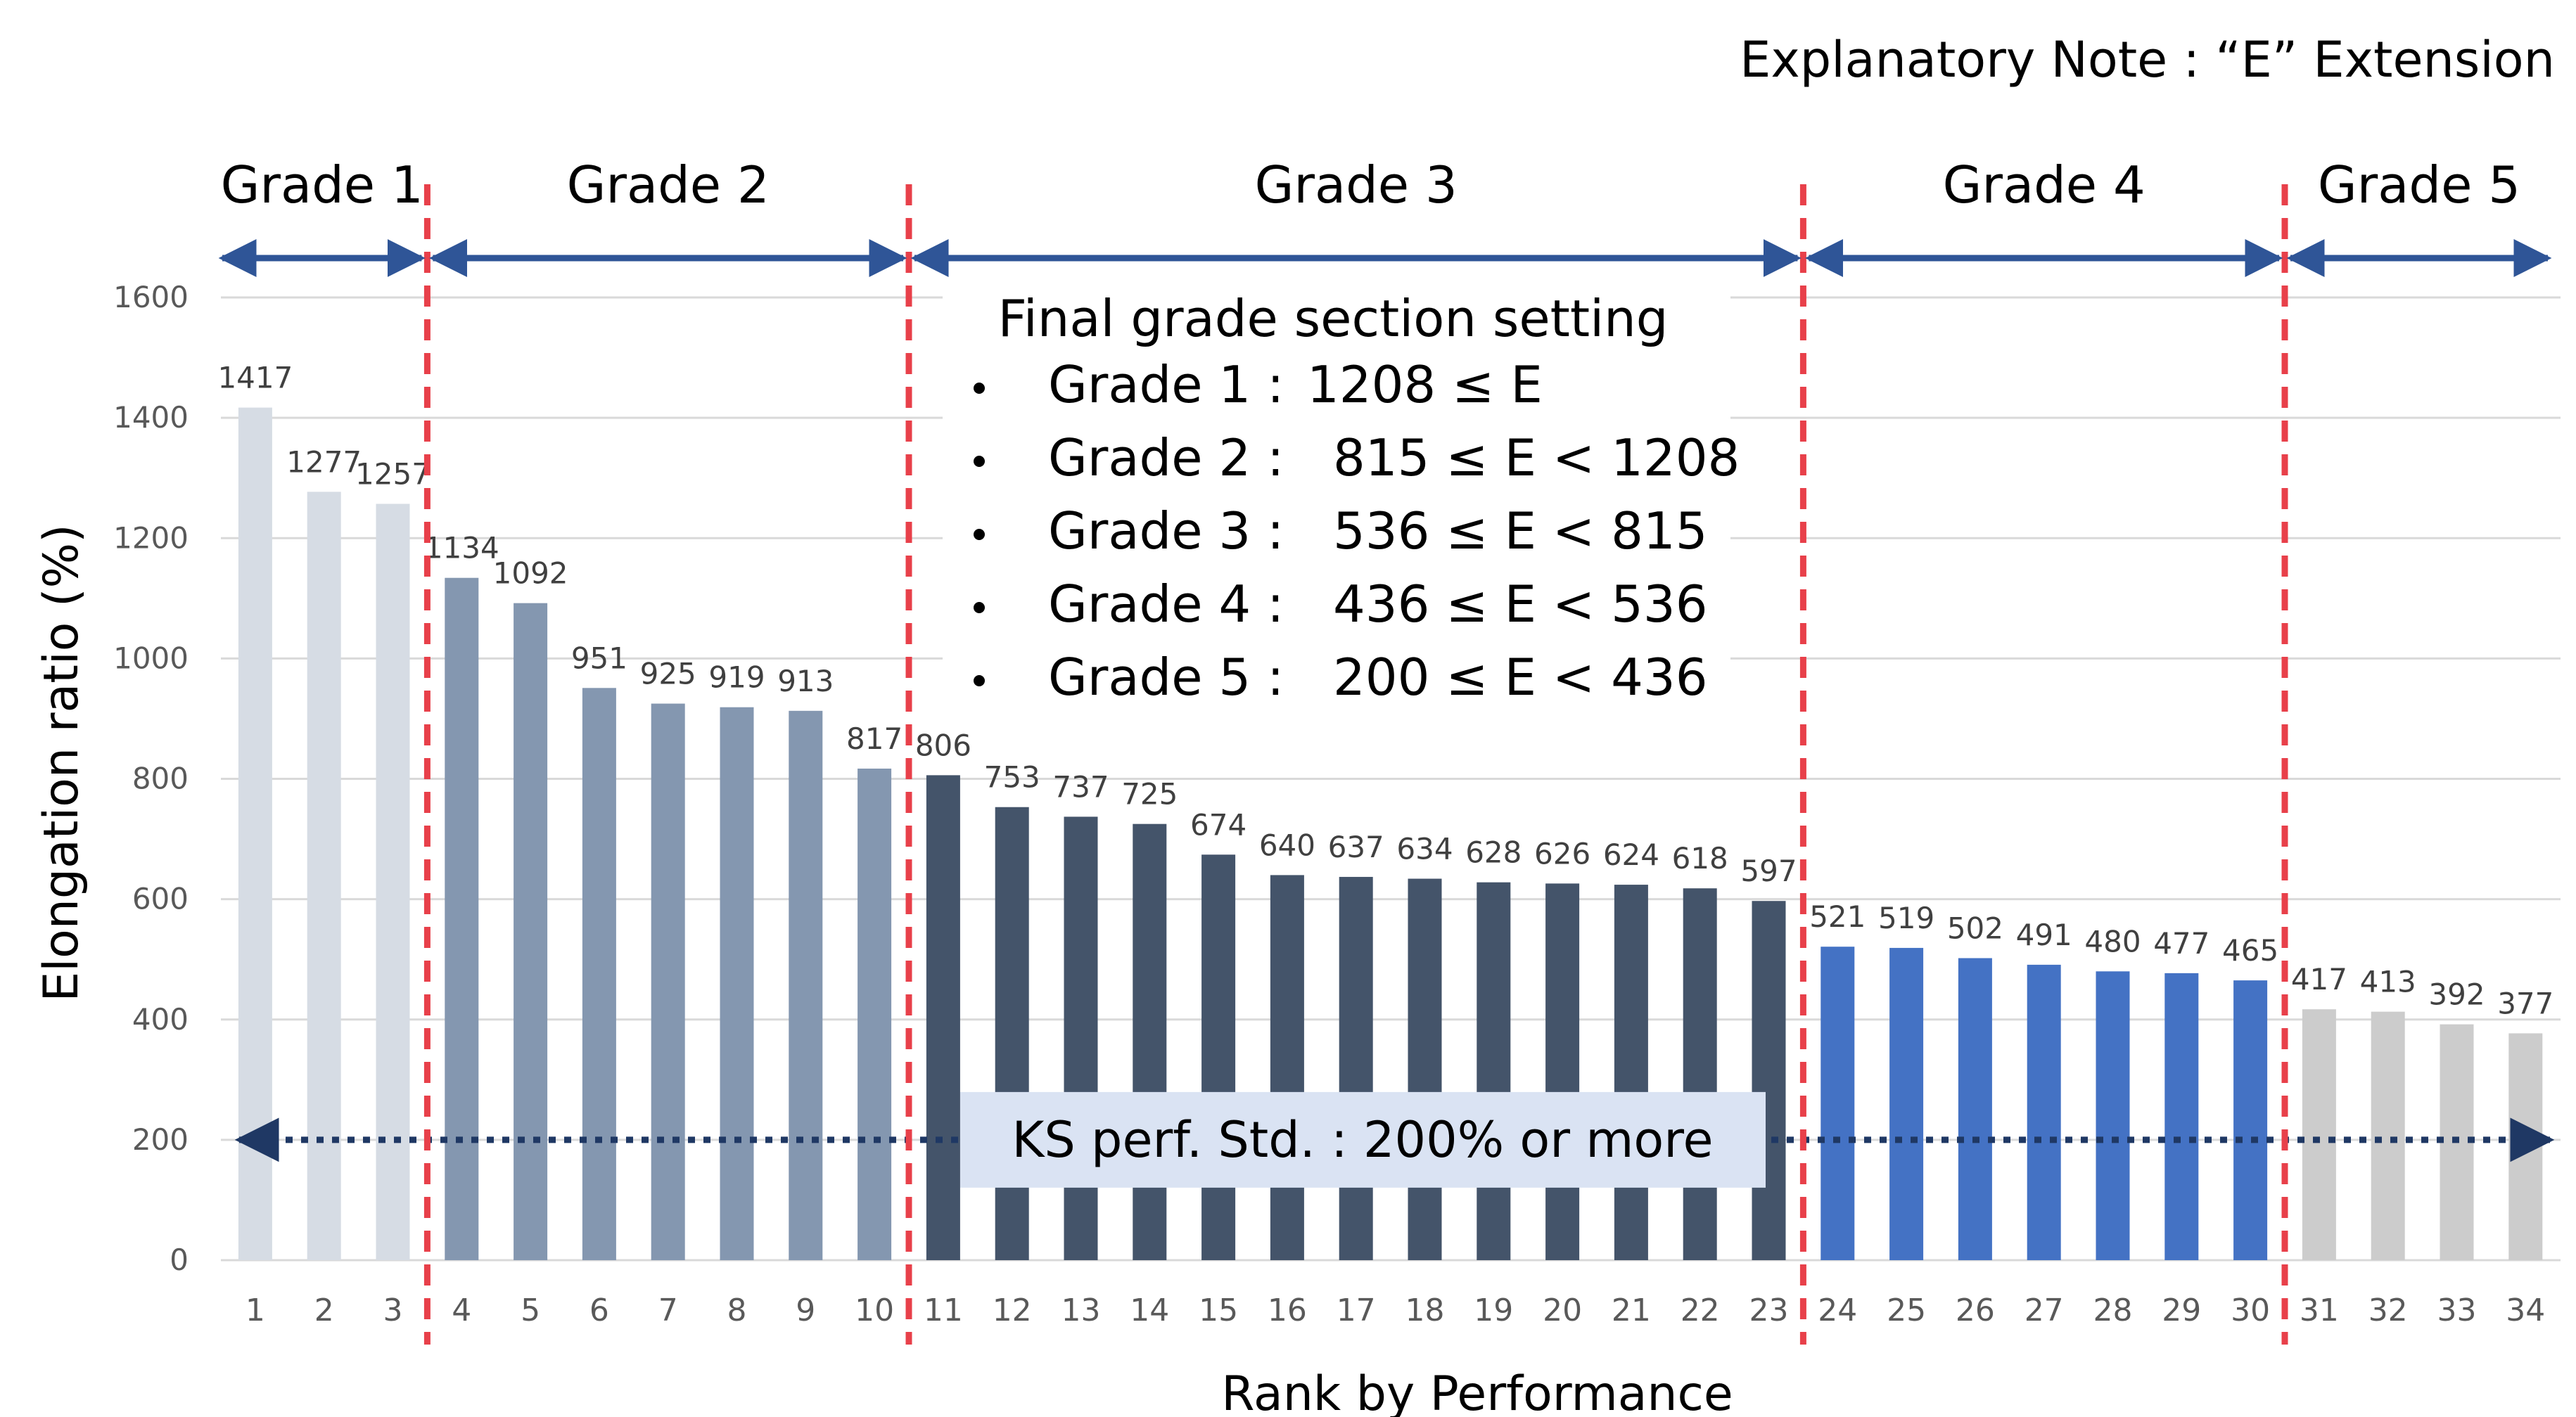  What do you see at coordinates (2456, 994) in the screenshot?
I see `value-label: 392` at bounding box center [2456, 994].